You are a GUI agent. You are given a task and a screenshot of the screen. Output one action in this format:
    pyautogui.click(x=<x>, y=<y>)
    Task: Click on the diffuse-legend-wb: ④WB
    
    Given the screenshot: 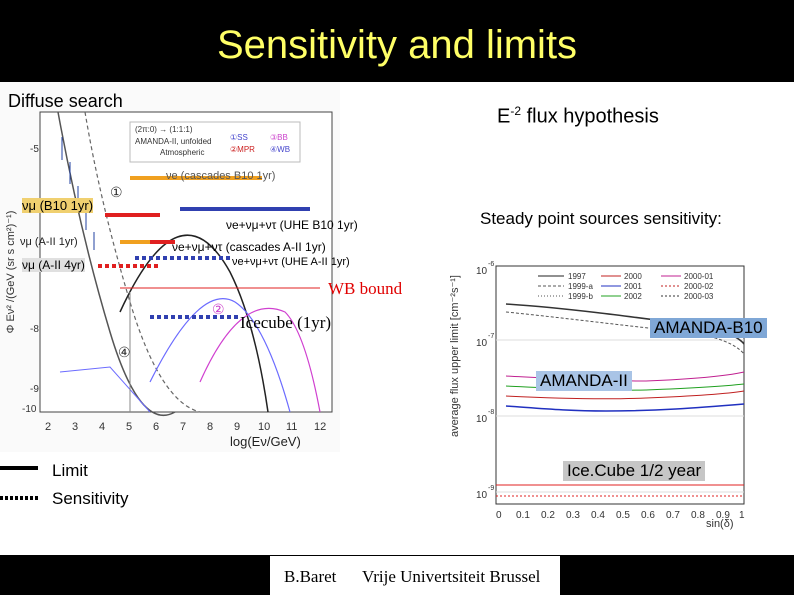 What is the action you would take?
    pyautogui.click(x=280, y=149)
    